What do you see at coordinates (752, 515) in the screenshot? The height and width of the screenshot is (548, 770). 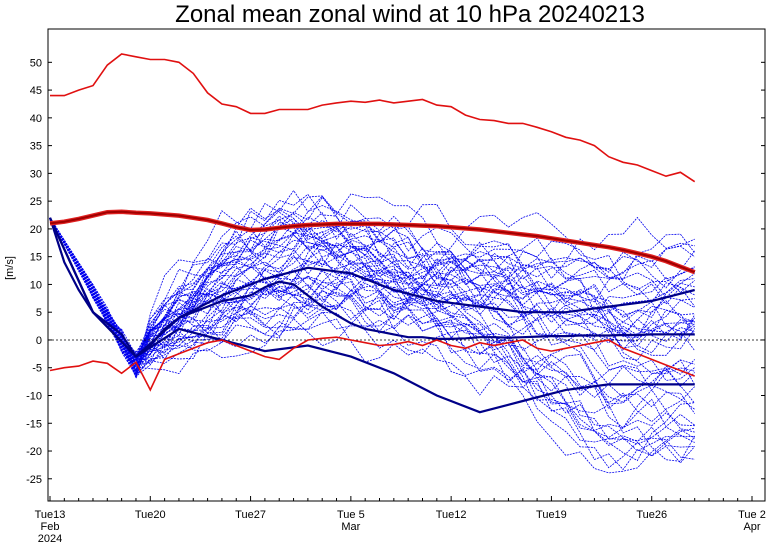 I see `x-tick-label: Tue 2` at bounding box center [752, 515].